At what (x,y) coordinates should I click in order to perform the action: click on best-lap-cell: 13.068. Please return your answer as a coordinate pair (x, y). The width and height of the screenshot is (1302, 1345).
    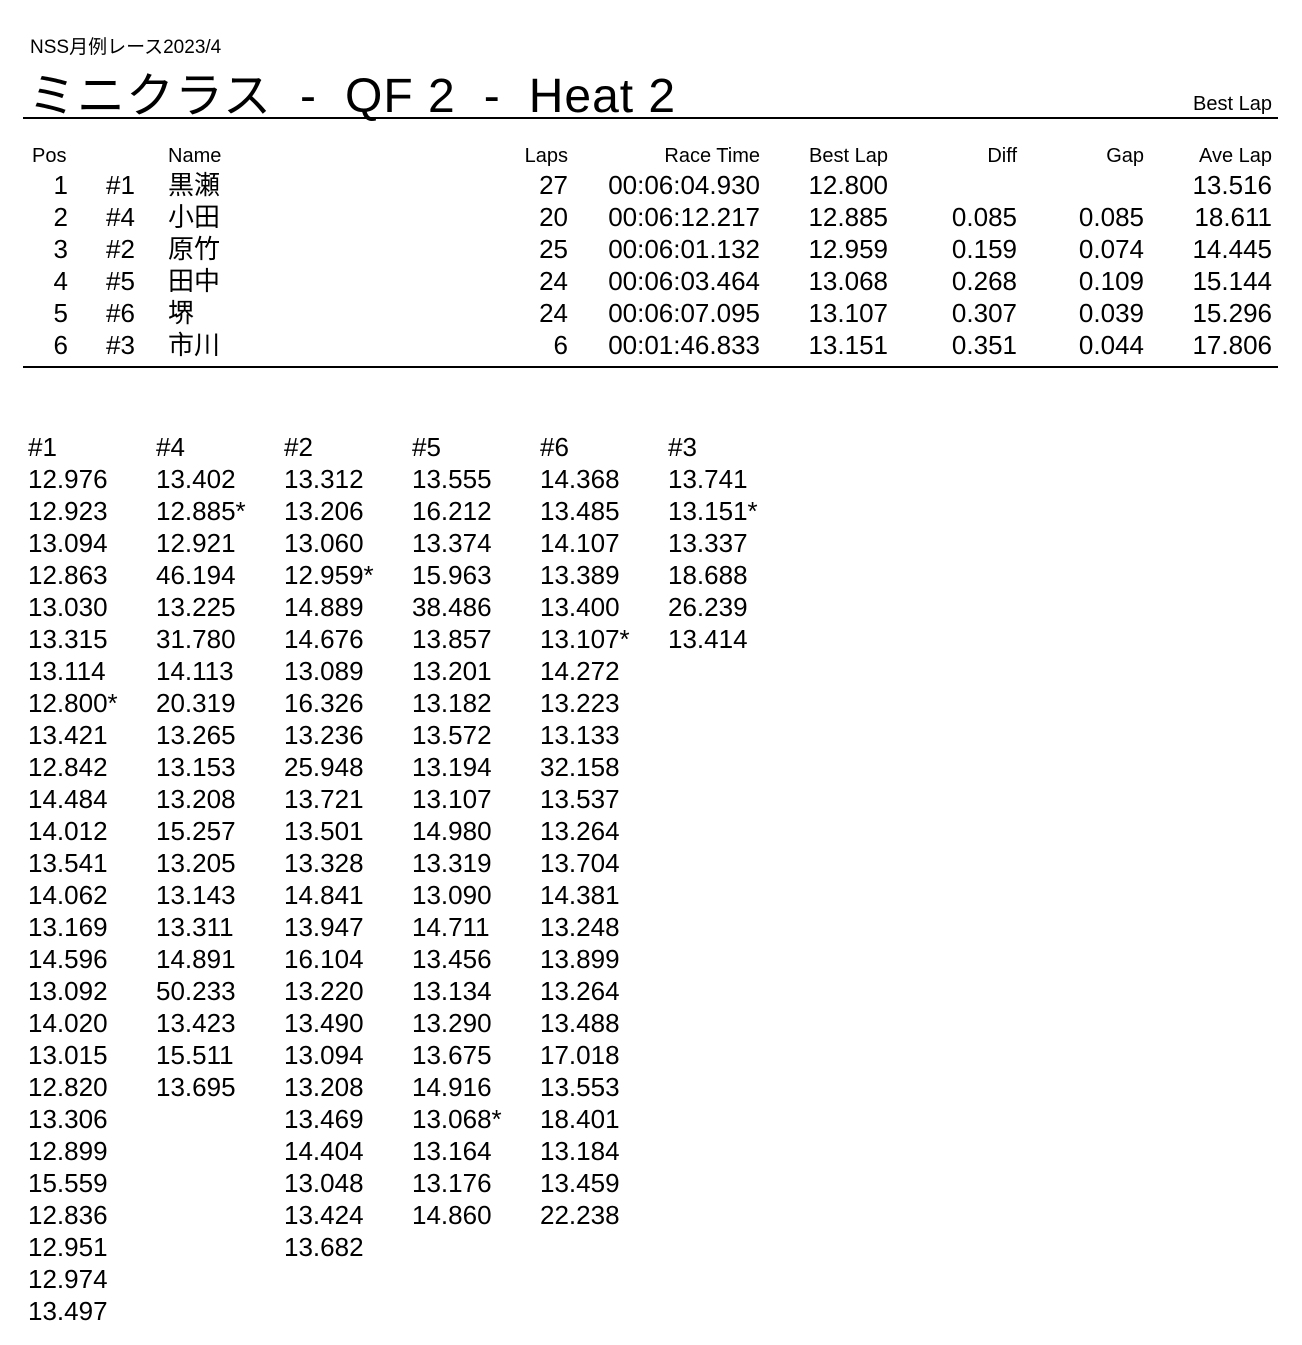
    Looking at the image, I should click on (848, 281).